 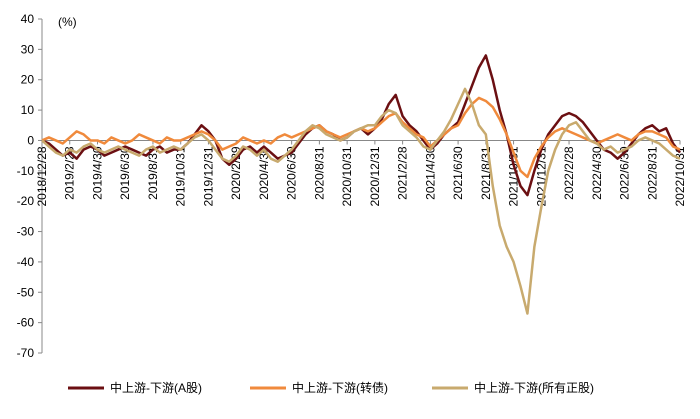 What do you see at coordinates (26, 292) in the screenshot?
I see `y-tick-label: -50` at bounding box center [26, 292].